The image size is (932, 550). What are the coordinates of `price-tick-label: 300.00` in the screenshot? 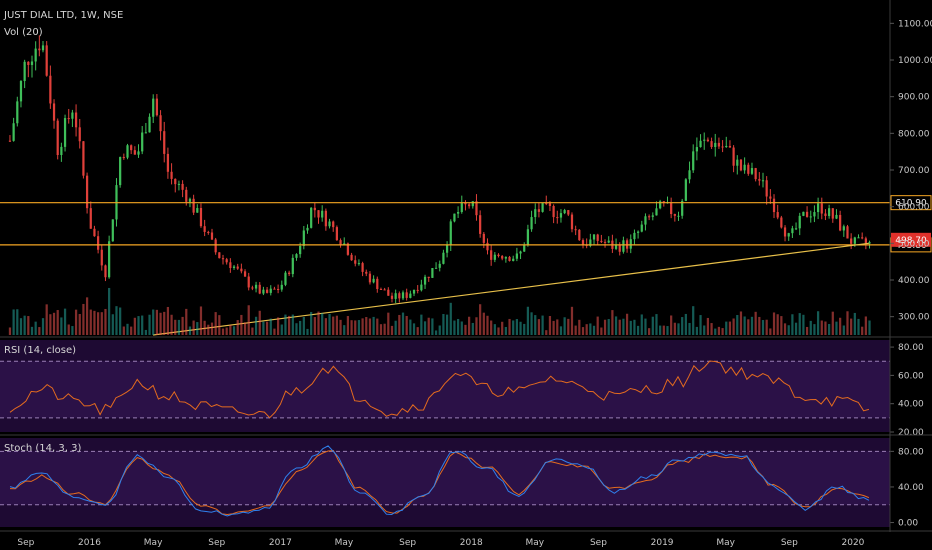 It's located at (914, 318).